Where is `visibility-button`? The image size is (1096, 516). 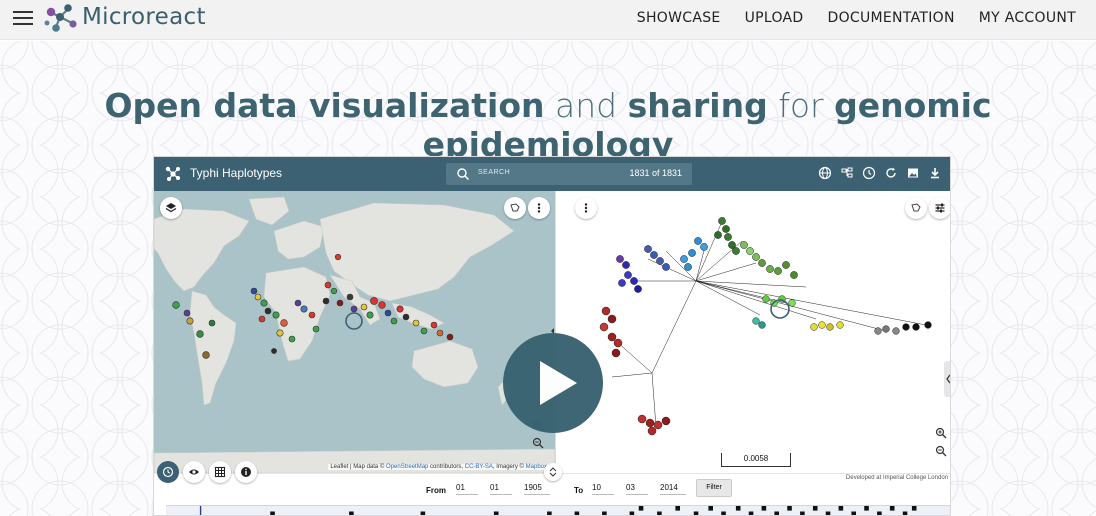
visibility-button is located at coordinates (194, 472).